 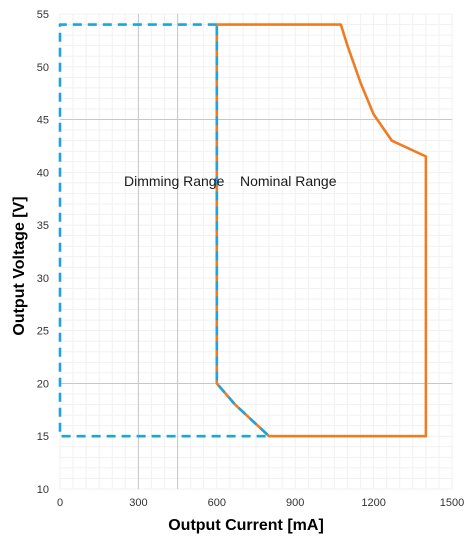 What do you see at coordinates (43, 332) in the screenshot?
I see `y-tick-label: 25` at bounding box center [43, 332].